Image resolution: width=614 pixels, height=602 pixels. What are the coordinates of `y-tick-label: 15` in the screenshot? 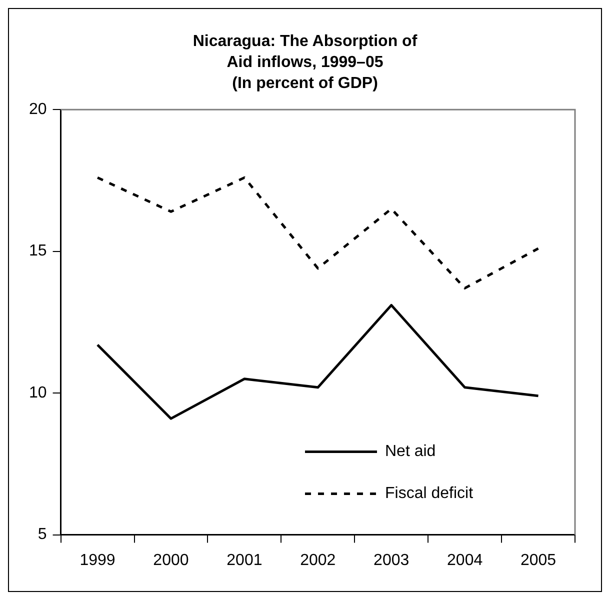 It's located at (38, 251).